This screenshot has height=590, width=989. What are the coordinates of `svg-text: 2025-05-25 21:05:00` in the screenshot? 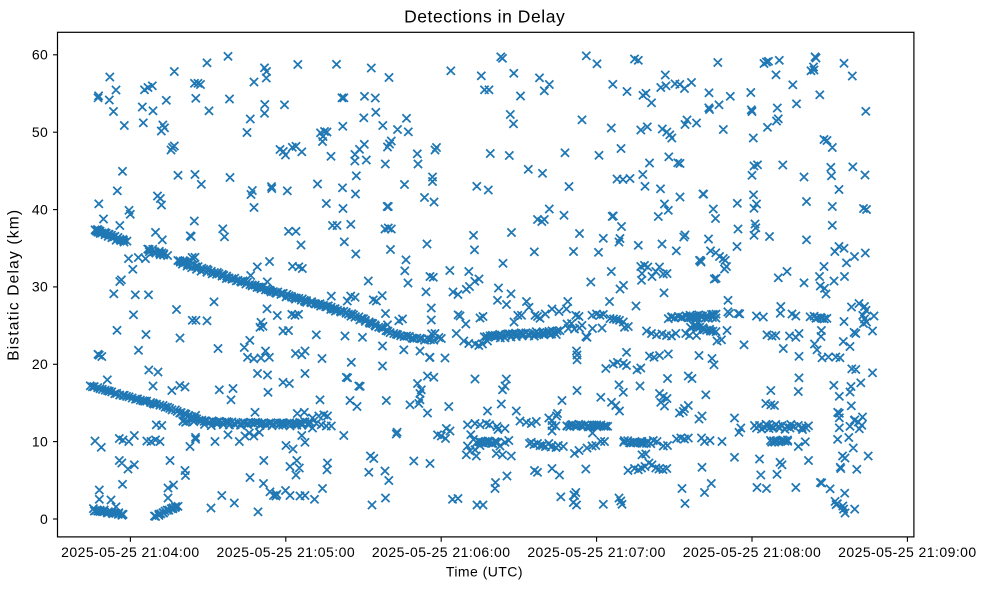 It's located at (286, 552).